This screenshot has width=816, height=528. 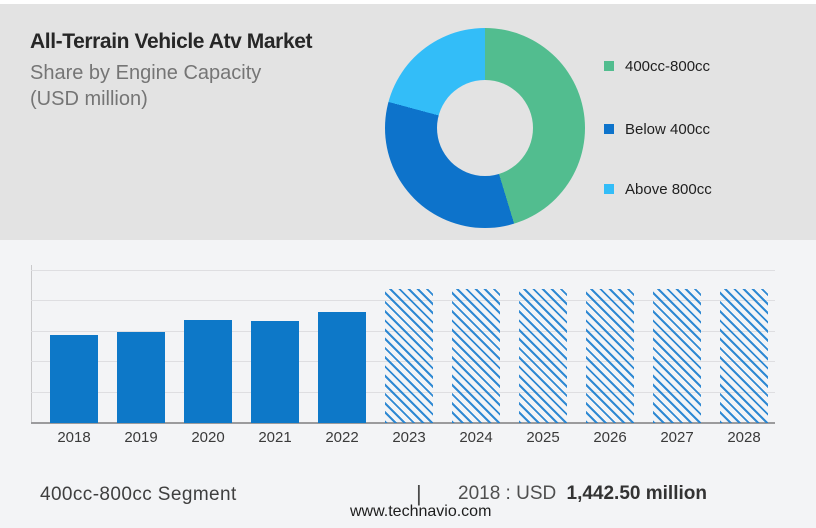 I want to click on legend-item-400cc-800cc: 400cc-800cc, so click(x=657, y=66).